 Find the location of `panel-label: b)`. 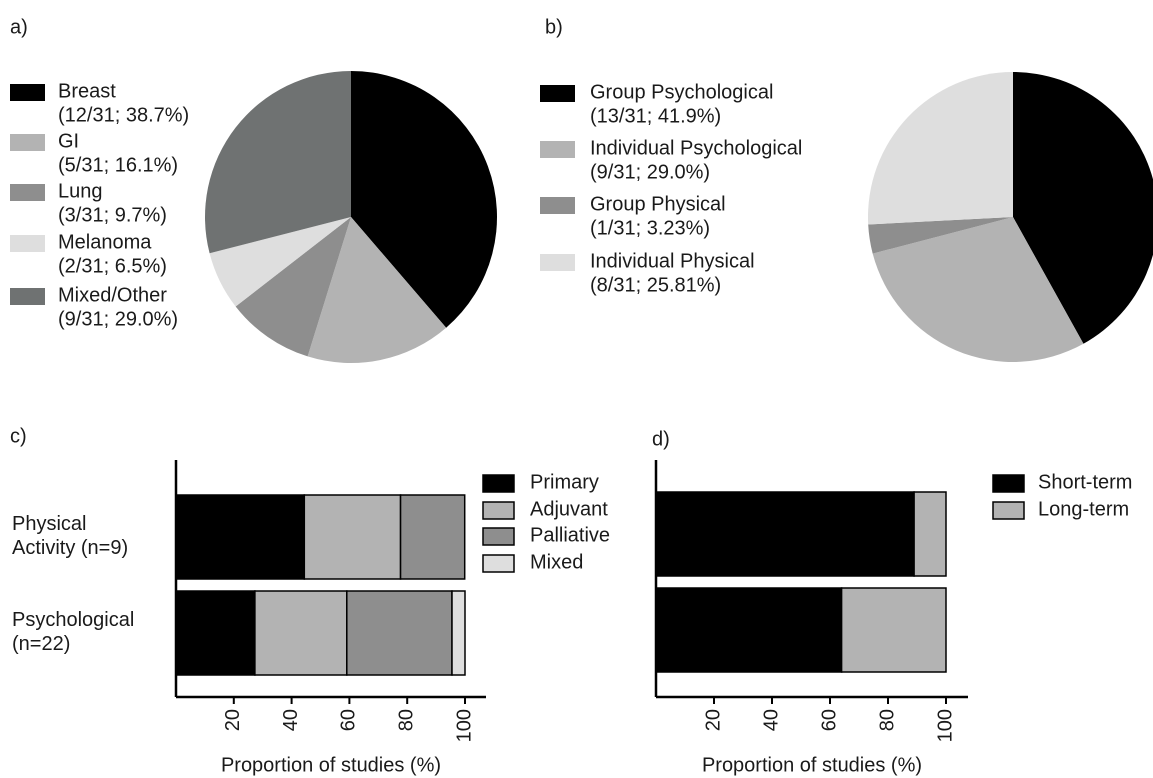

panel-label: b) is located at coordinates (554, 27).